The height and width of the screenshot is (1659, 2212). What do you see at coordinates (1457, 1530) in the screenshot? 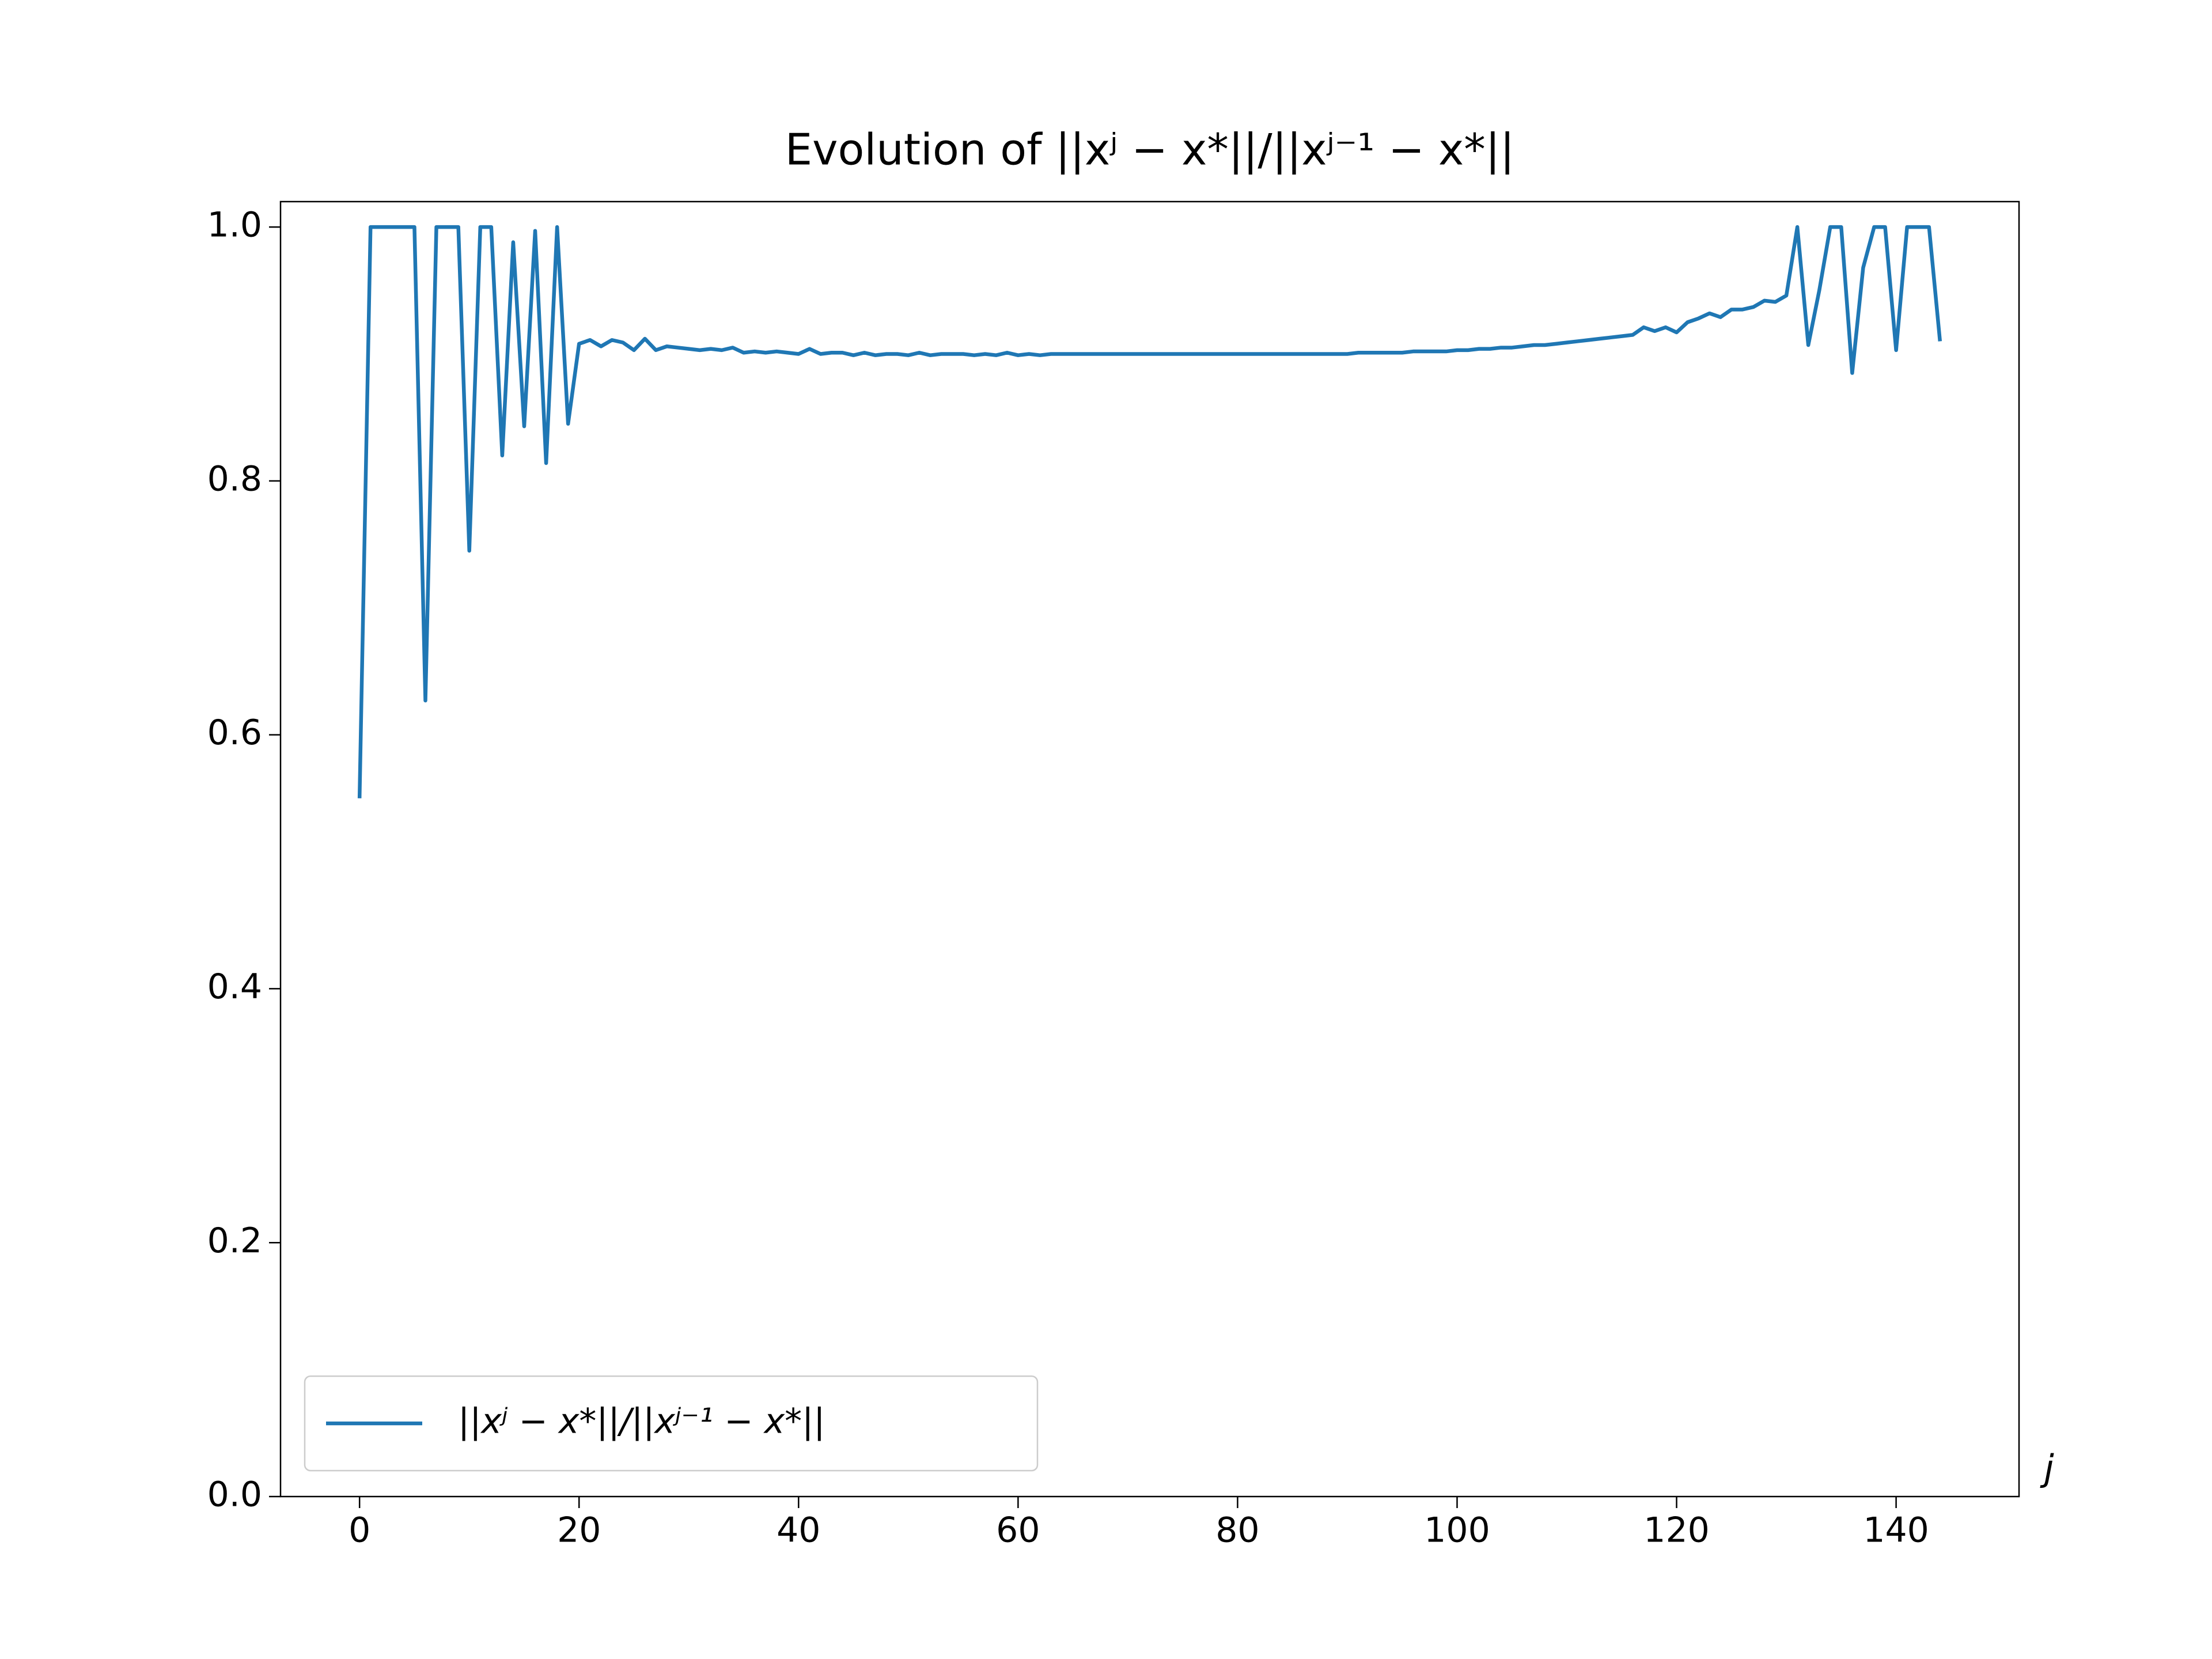
I see `x-tick-label: 100` at bounding box center [1457, 1530].